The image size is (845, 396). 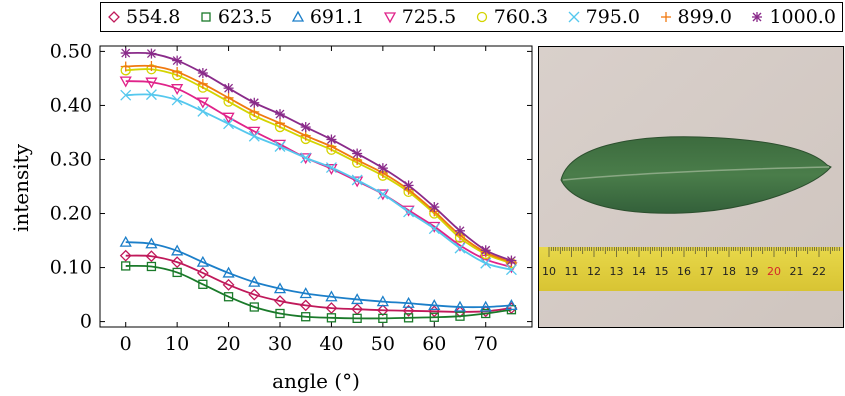 What do you see at coordinates (613, 17) in the screenshot?
I see `legend-label: 795.0` at bounding box center [613, 17].